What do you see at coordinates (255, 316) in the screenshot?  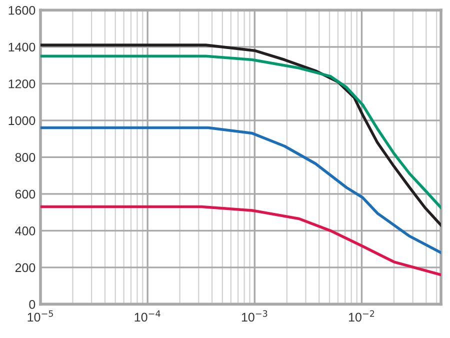 I see `x-tick-label: 10$^{−3}$` at bounding box center [255, 316].